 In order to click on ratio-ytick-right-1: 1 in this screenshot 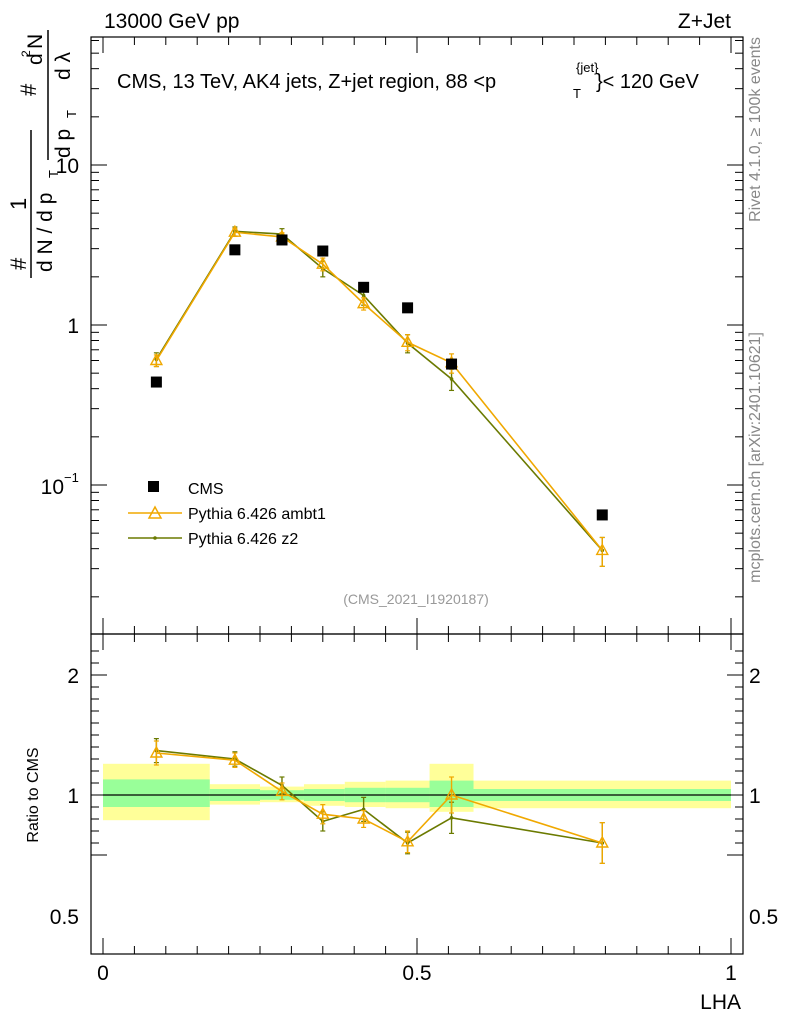, I will do `click(755, 796)`.